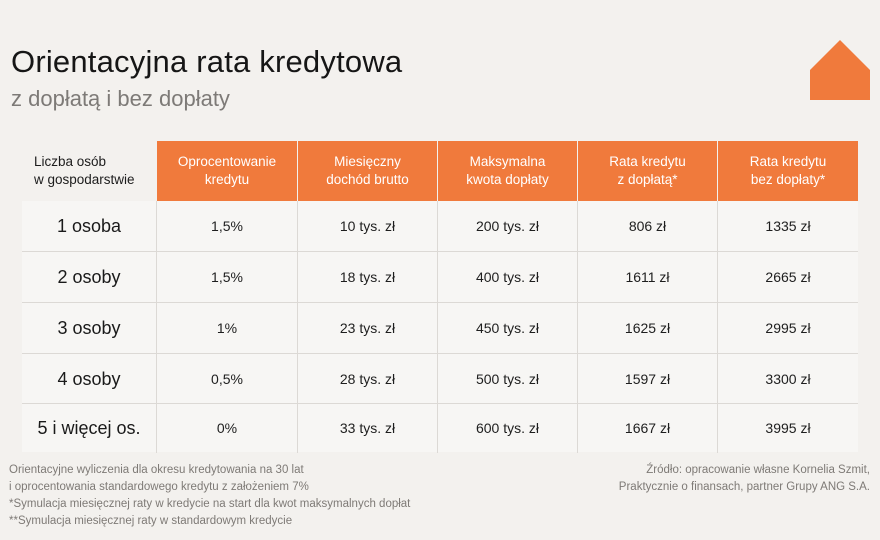 The width and height of the screenshot is (880, 540). Describe the element at coordinates (648, 226) in the screenshot. I see `rate-with-subsidy-cell: 806 zł` at that location.